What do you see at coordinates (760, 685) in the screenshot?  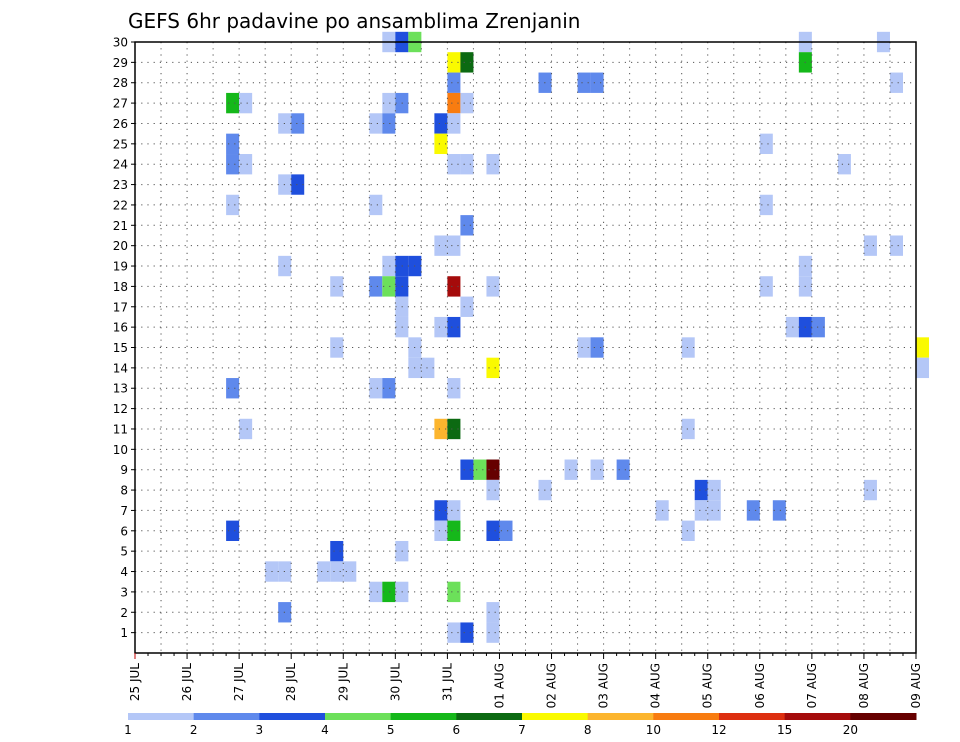 I see `x-tick-label: 06 AUG` at bounding box center [760, 685].